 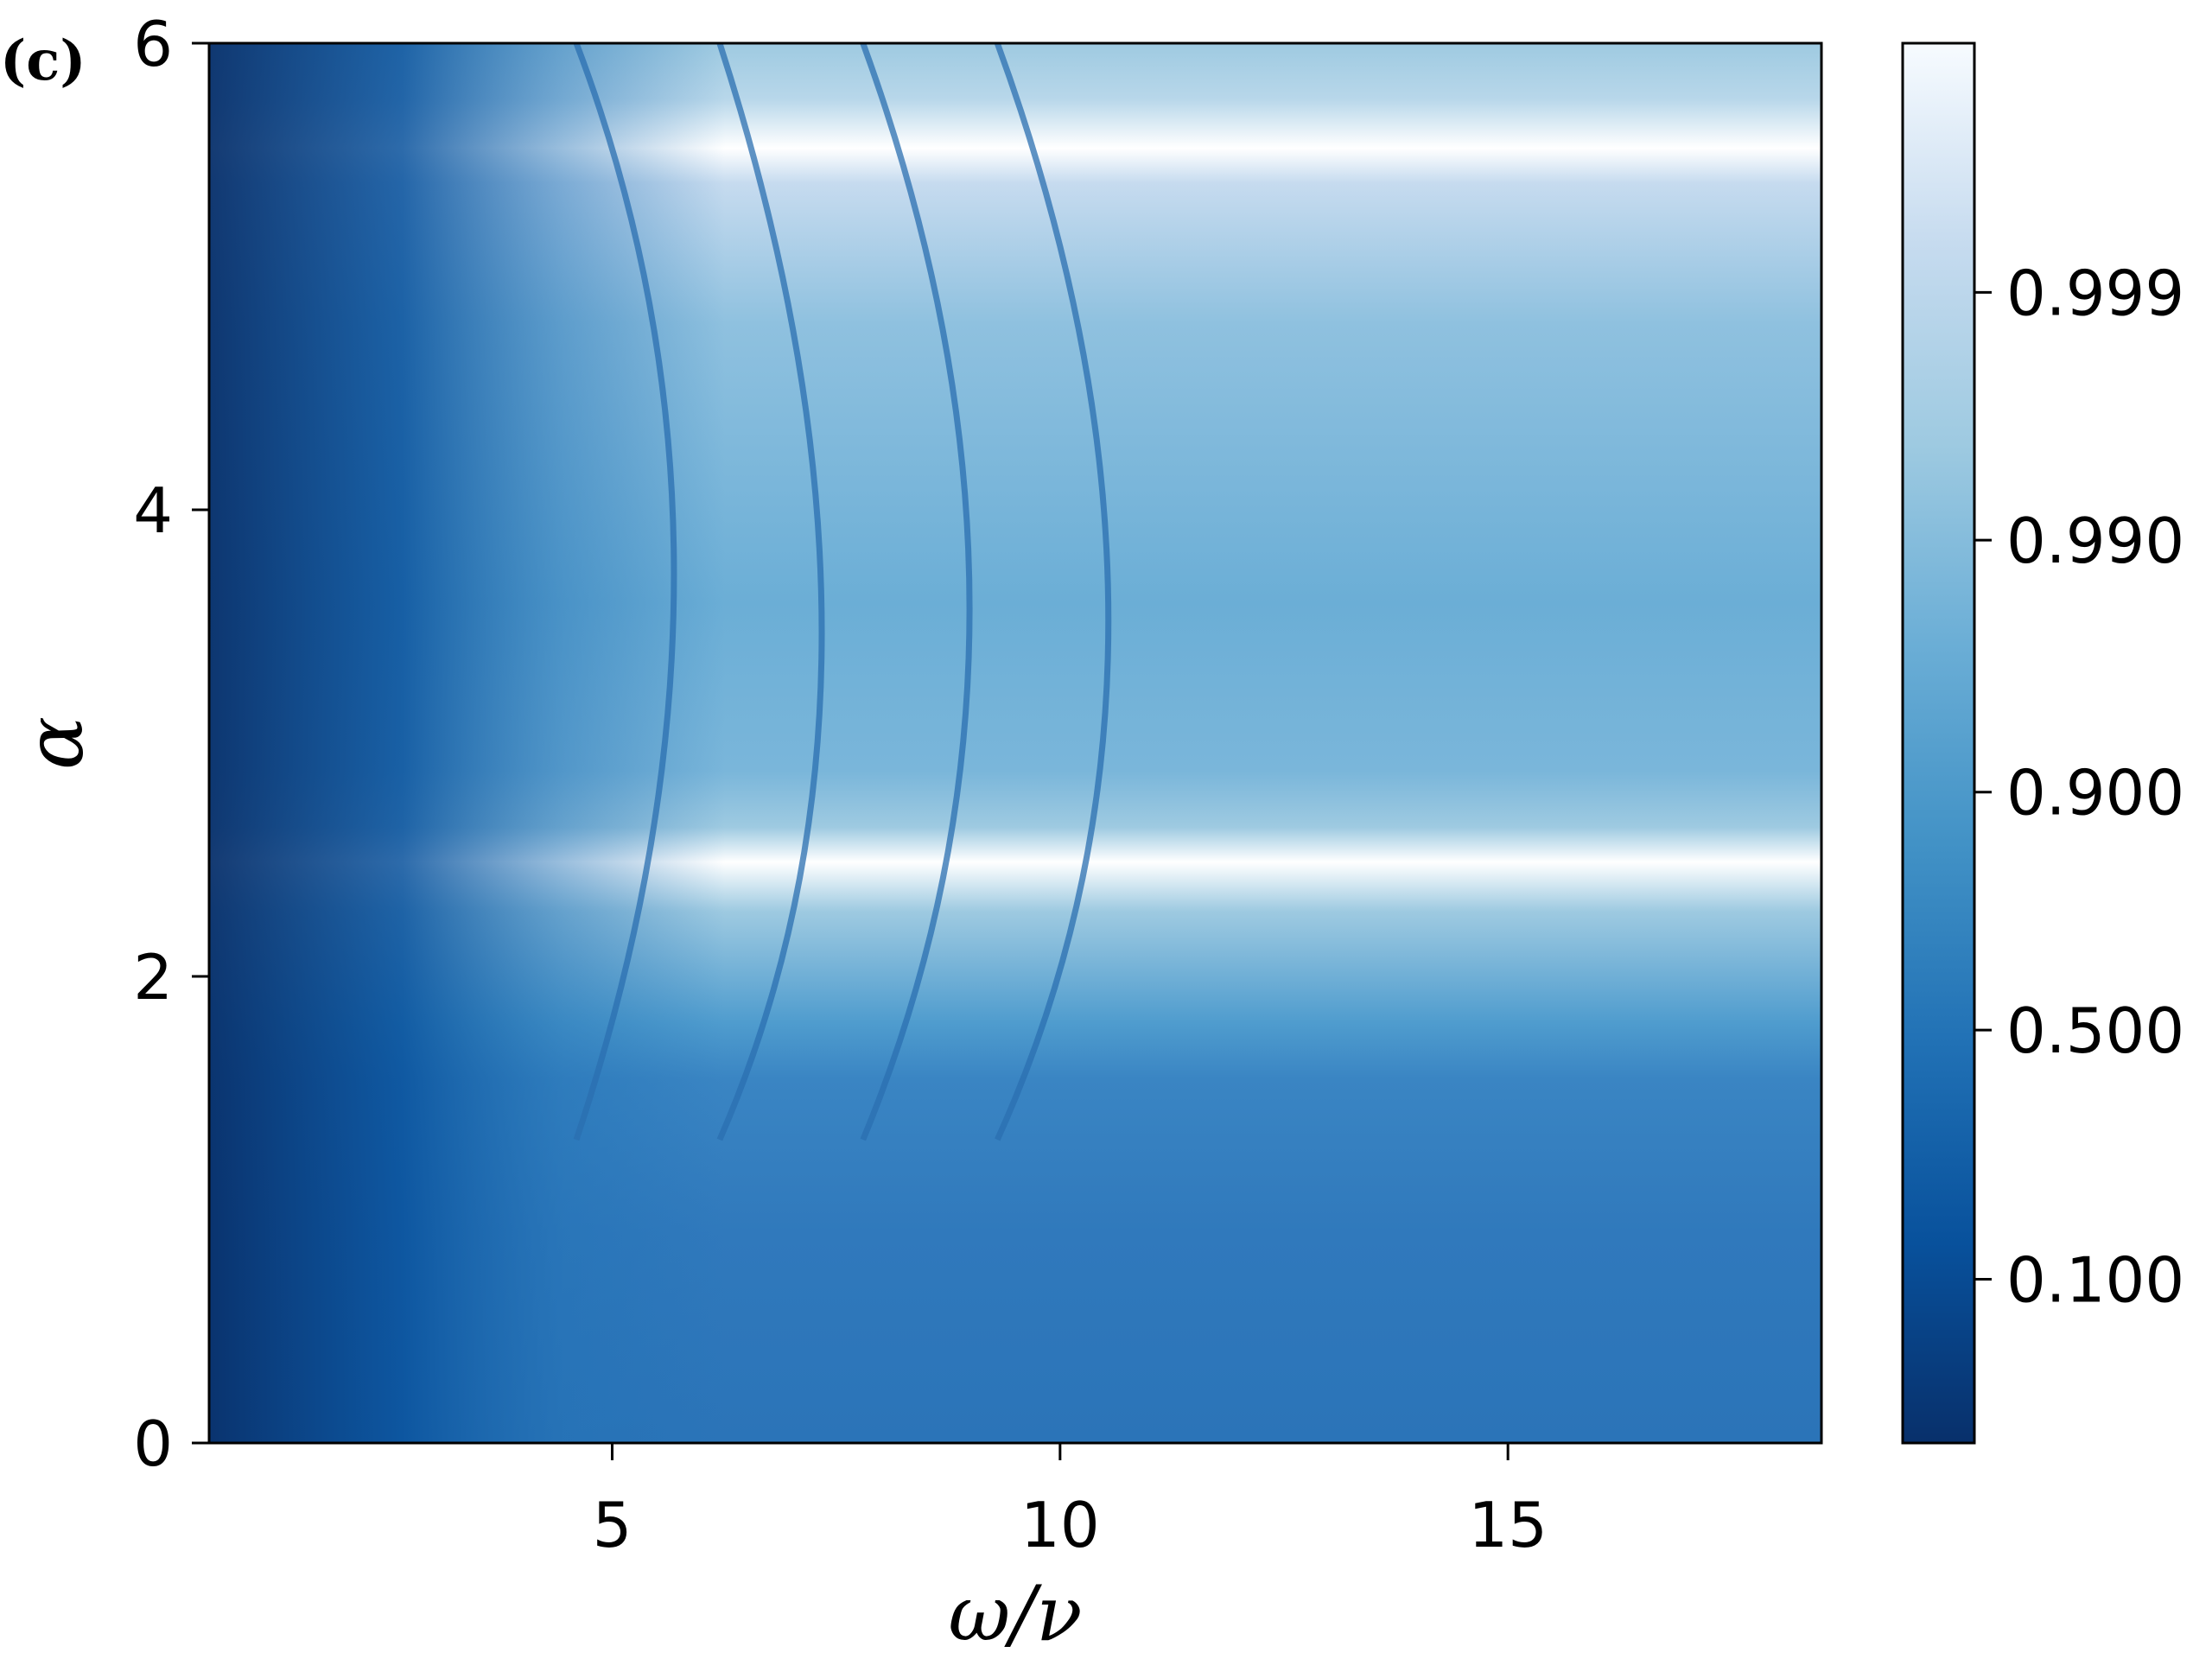 What do you see at coordinates (153, 44) in the screenshot?
I see `y-tick-label: 6` at bounding box center [153, 44].